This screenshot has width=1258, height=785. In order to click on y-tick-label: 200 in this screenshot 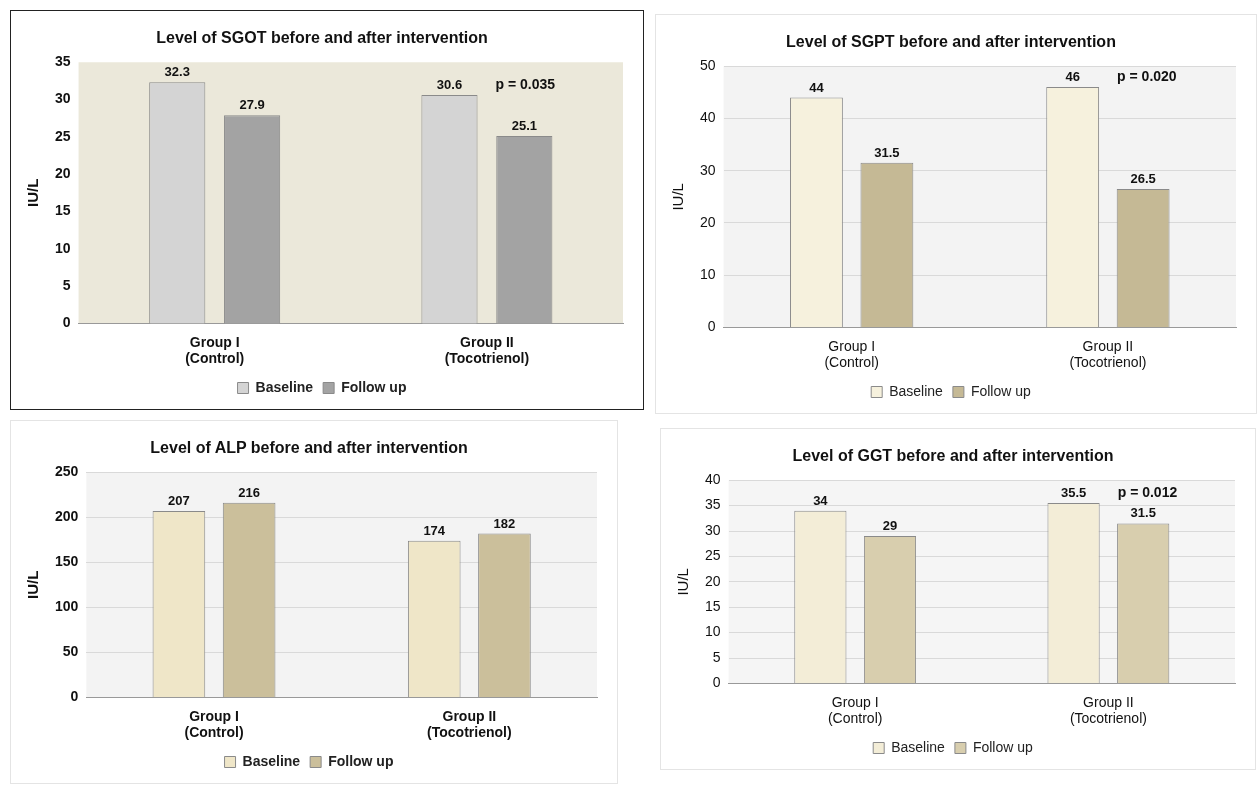, I will do `click(67, 516)`.